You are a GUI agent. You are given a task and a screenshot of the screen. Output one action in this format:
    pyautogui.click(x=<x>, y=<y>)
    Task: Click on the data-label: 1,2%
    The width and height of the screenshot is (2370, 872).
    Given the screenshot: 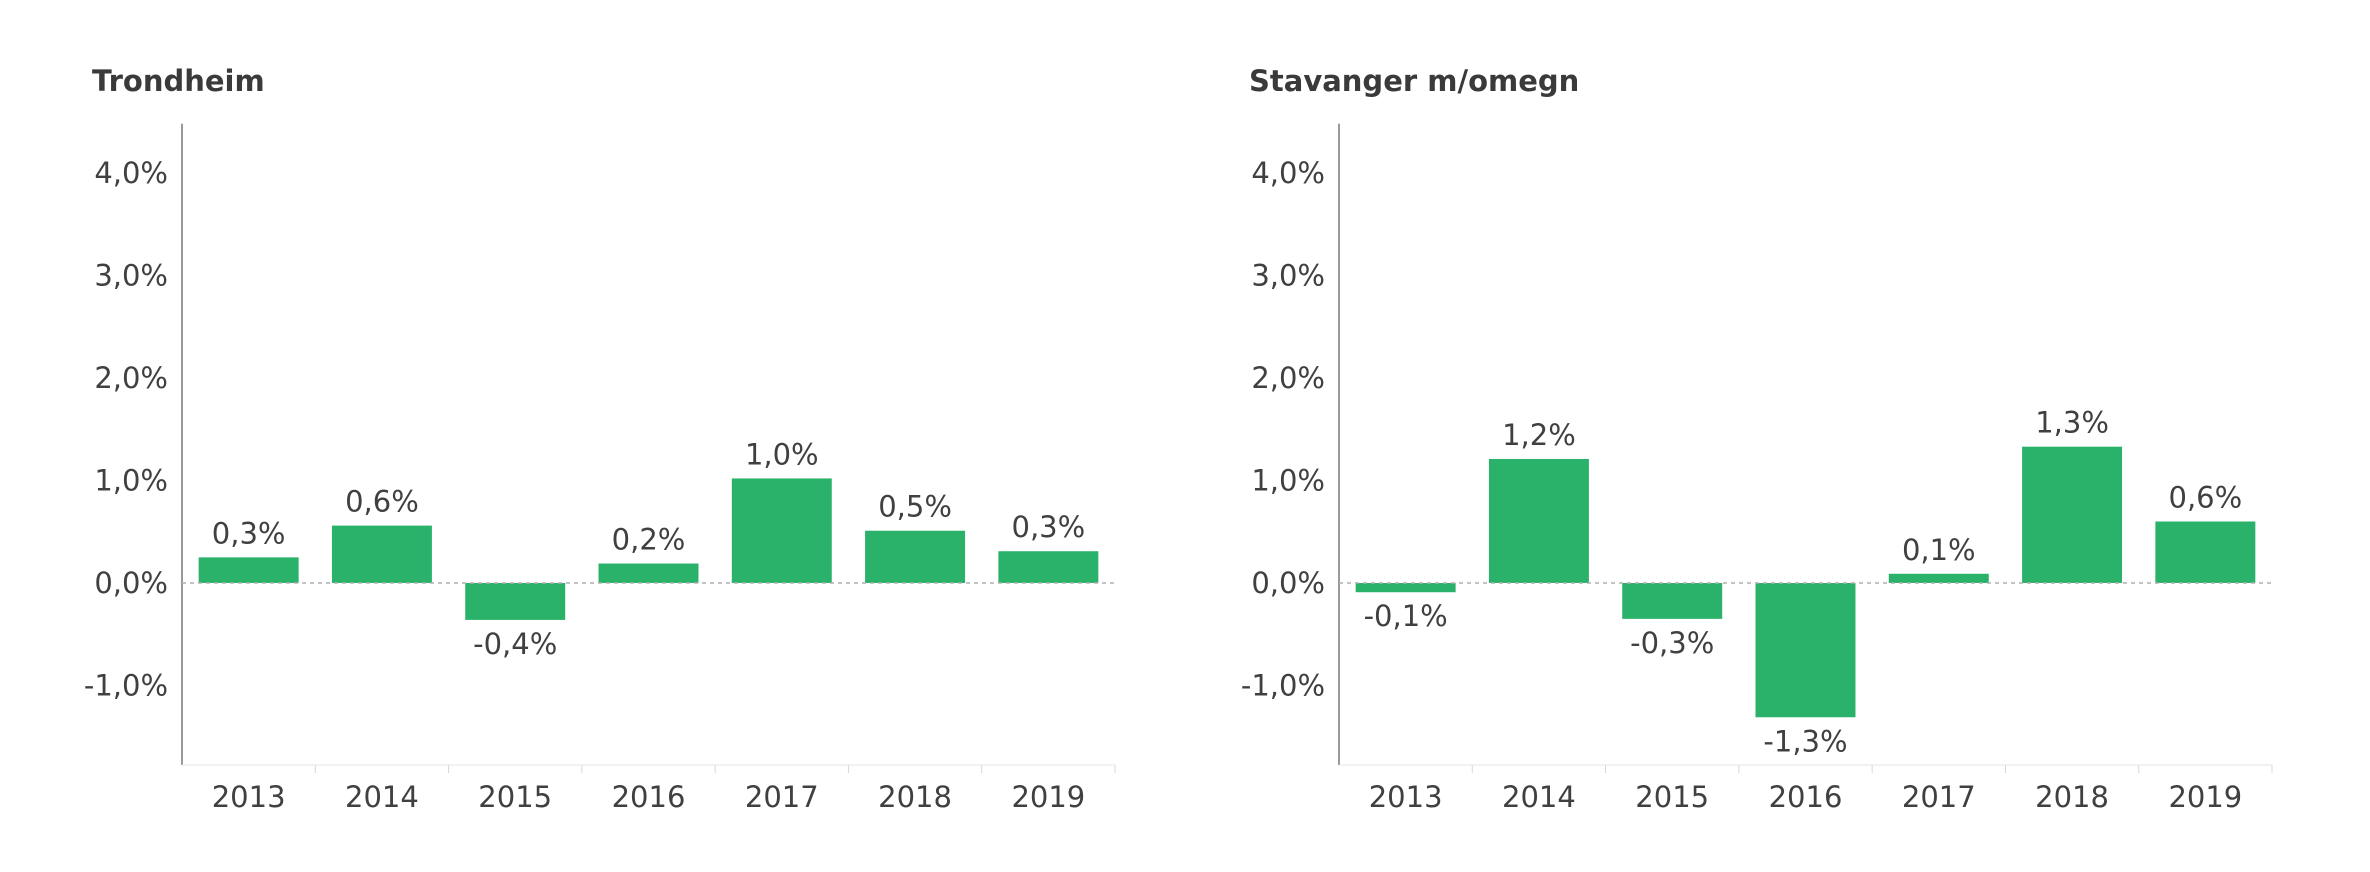 What is the action you would take?
    pyautogui.click(x=1539, y=435)
    